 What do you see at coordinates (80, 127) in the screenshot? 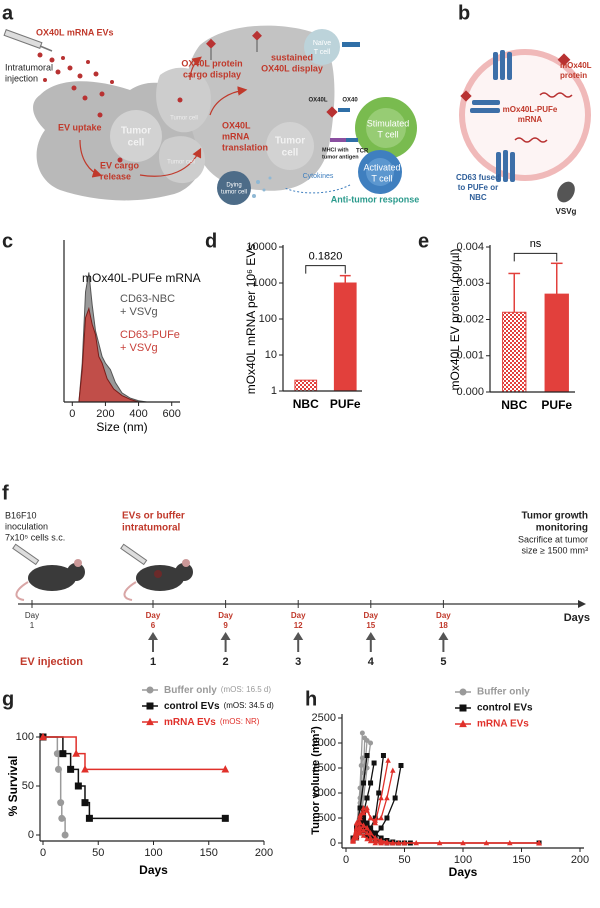
I see `schematic-text: EV uptake` at bounding box center [80, 127].